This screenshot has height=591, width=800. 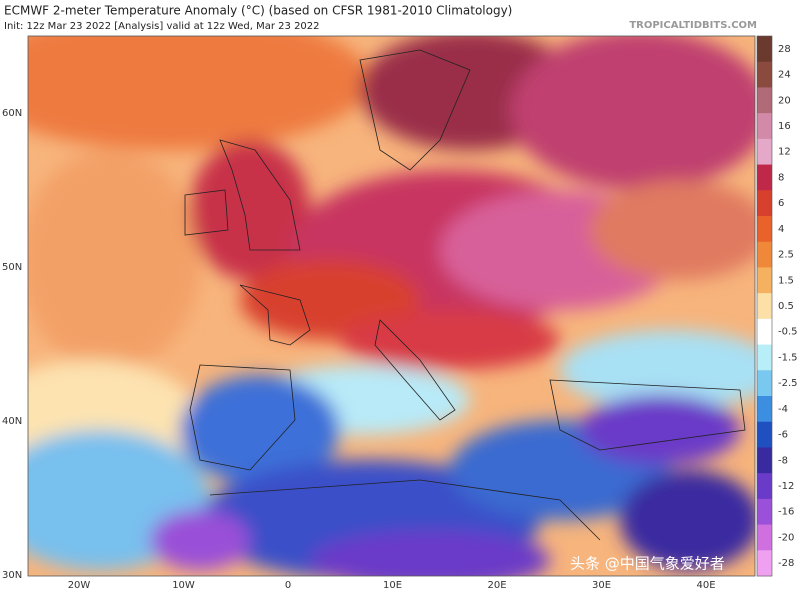 I want to click on colorbar-label: -12, so click(x=786, y=486).